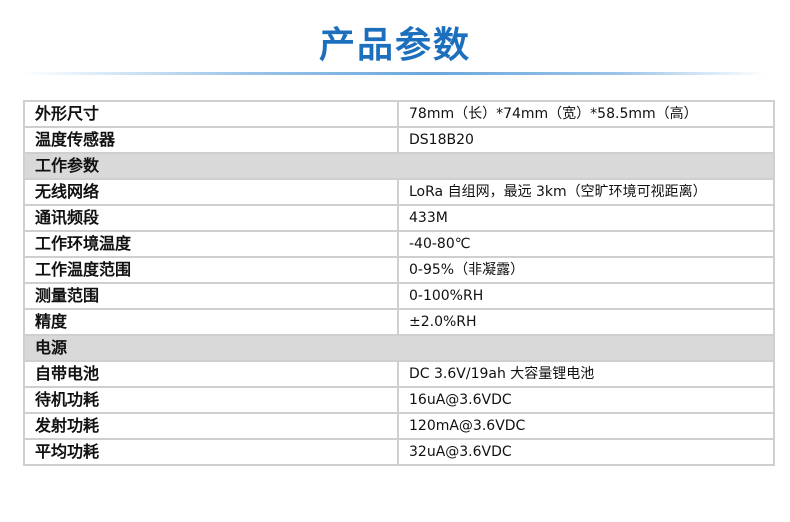  I want to click on param-value: 16uA@3.6VDC, so click(586, 400).